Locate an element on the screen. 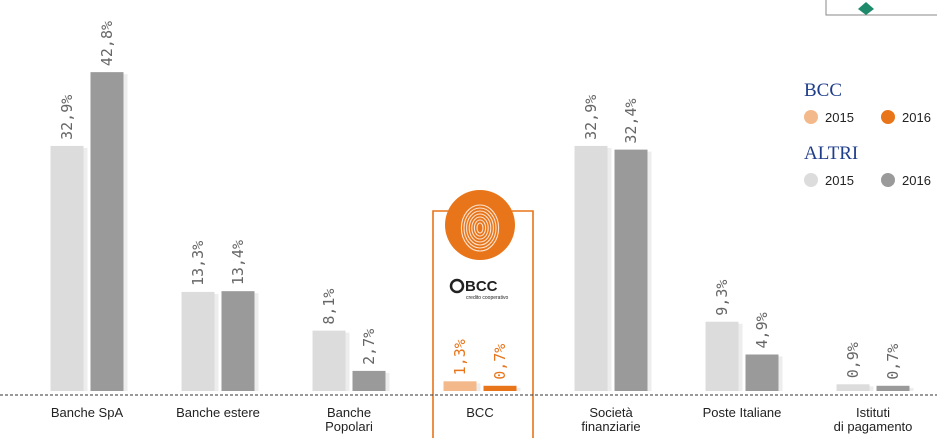 The width and height of the screenshot is (937, 438). category-label-4-0: Società is located at coordinates (611, 412).